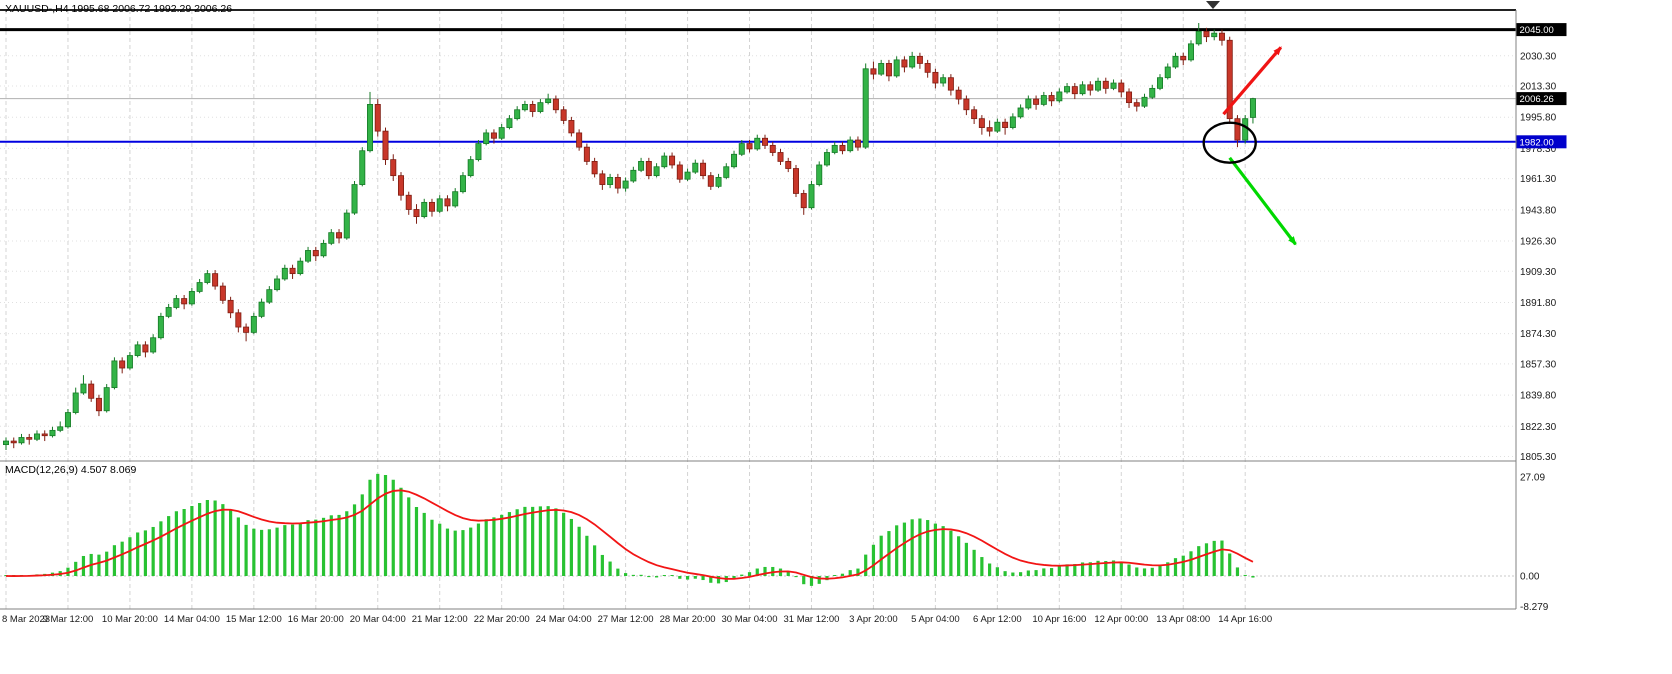 The height and width of the screenshot is (674, 1672). What do you see at coordinates (1538, 149) in the screenshot?
I see `price-axis-label: 1978.30` at bounding box center [1538, 149].